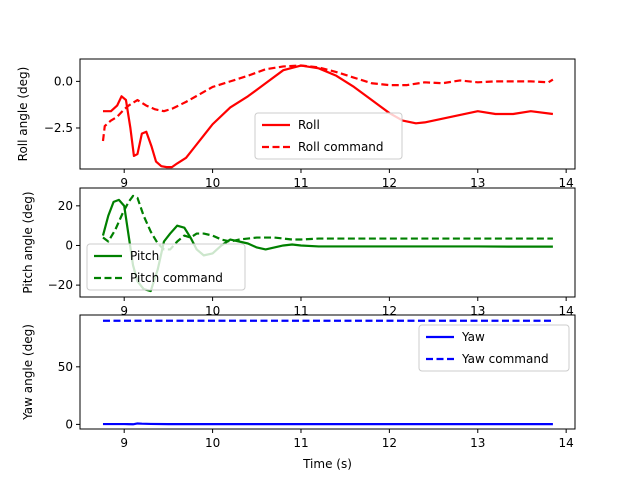 The image size is (640, 480). I want to click on series-line-pitch-command, so click(327, 222).